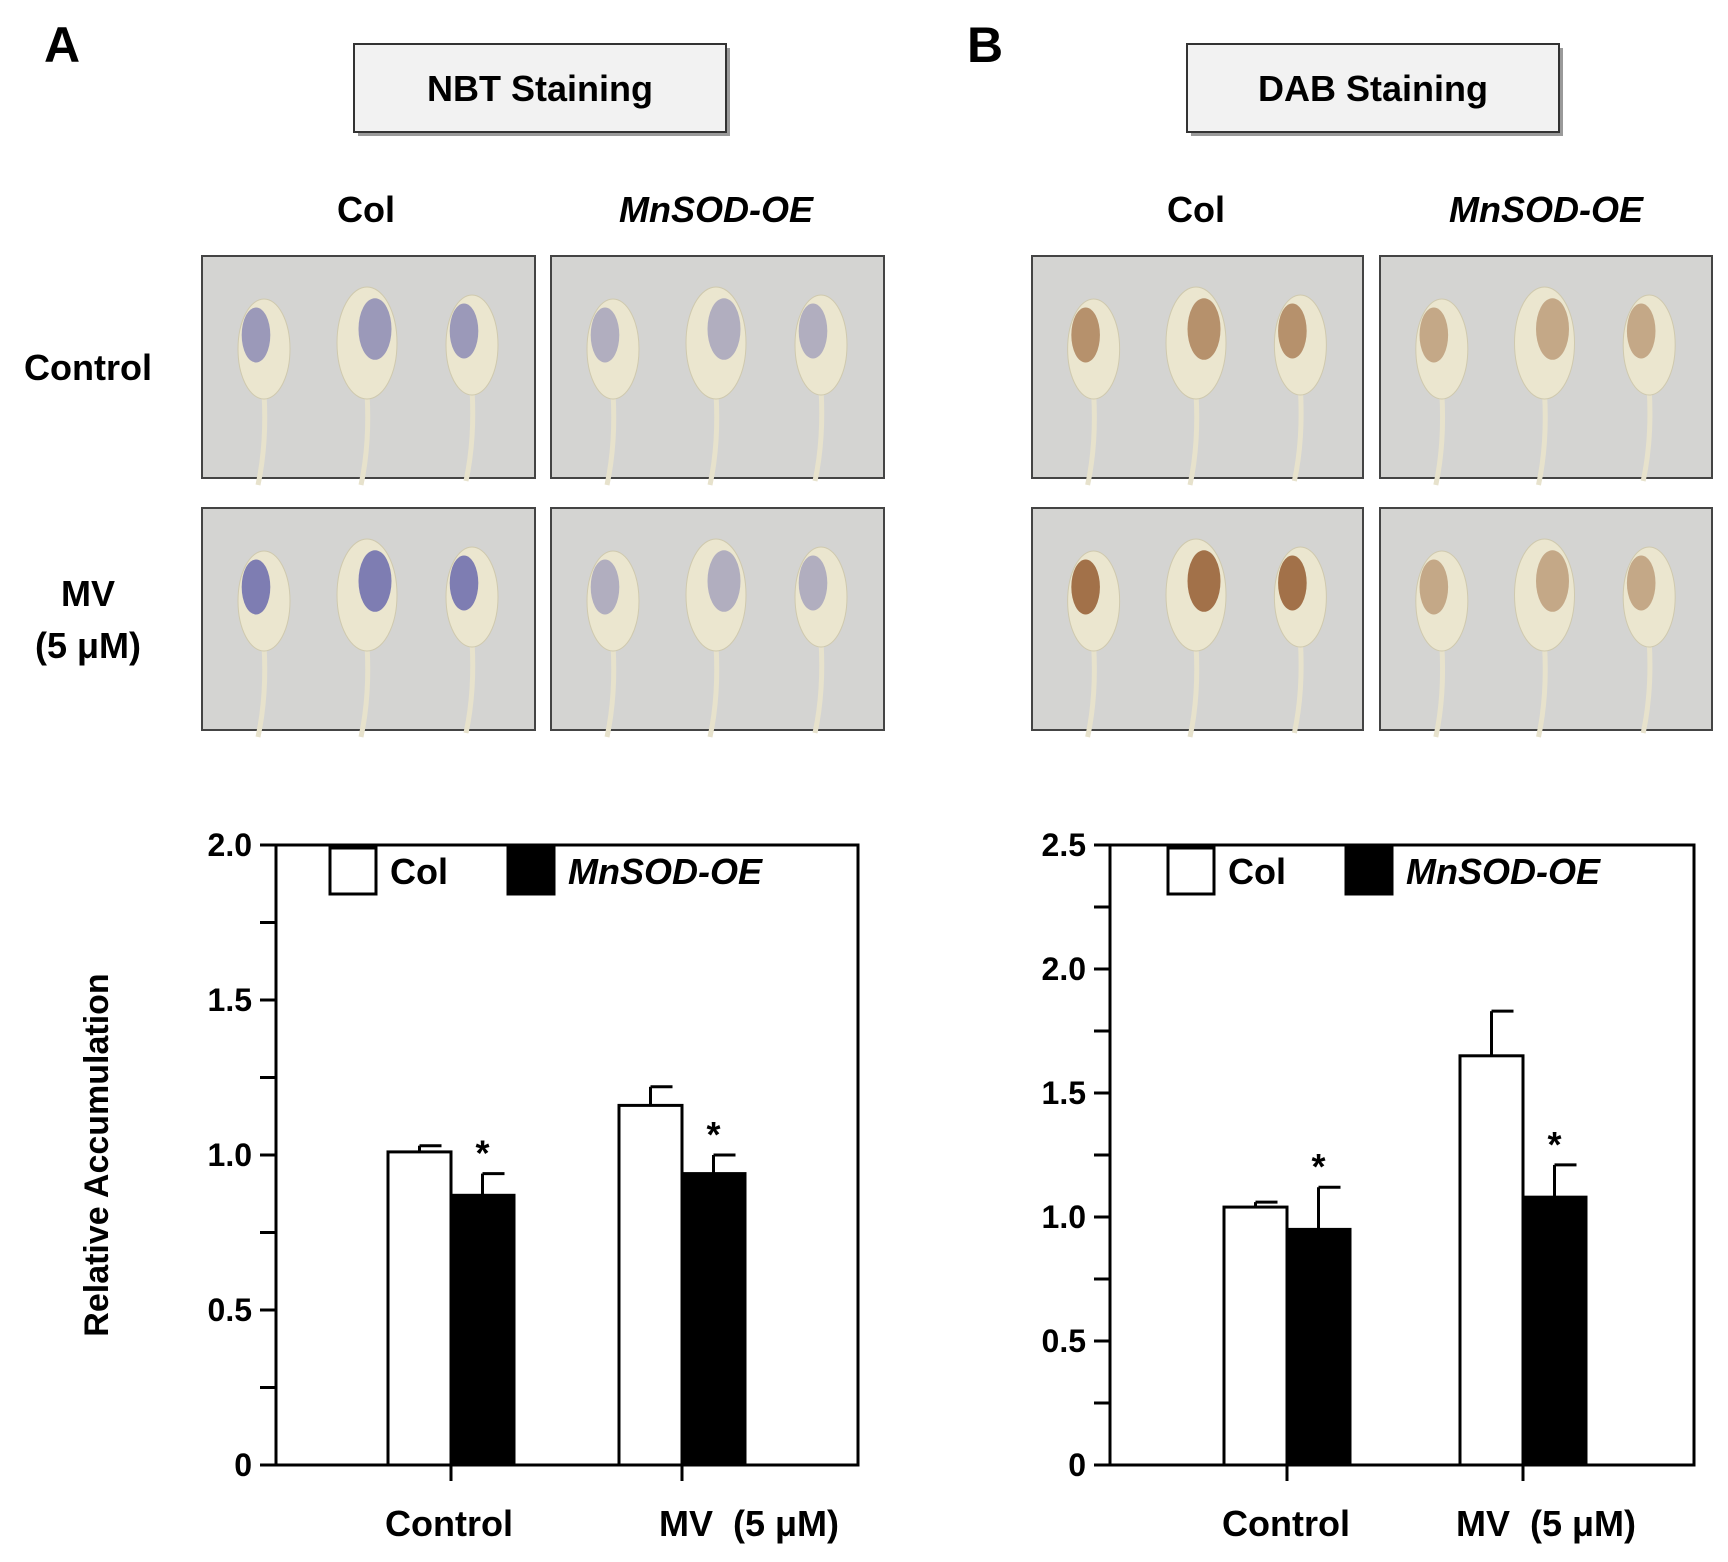 Image resolution: width=1728 pixels, height=1562 pixels. Describe the element at coordinates (88, 593) in the screenshot. I see `row-label: MV` at that location.